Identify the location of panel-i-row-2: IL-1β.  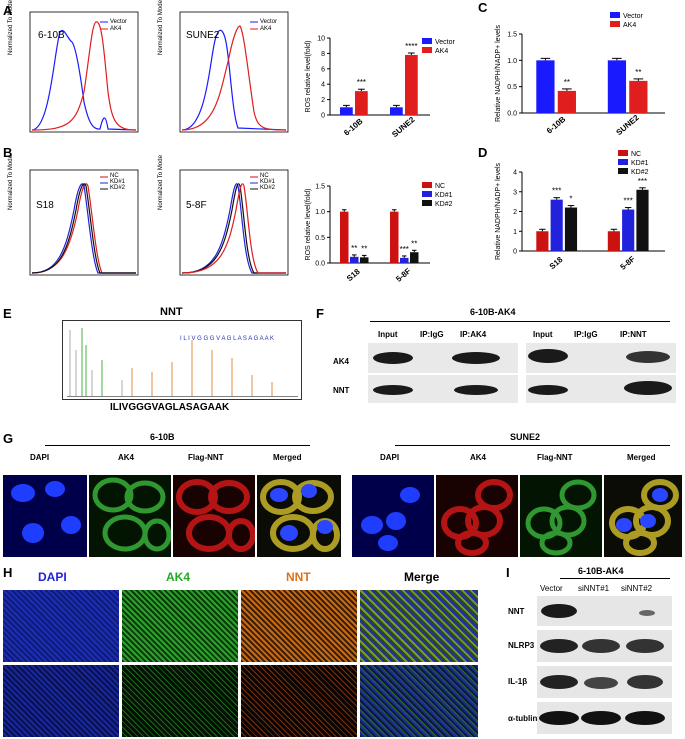
(518, 681).